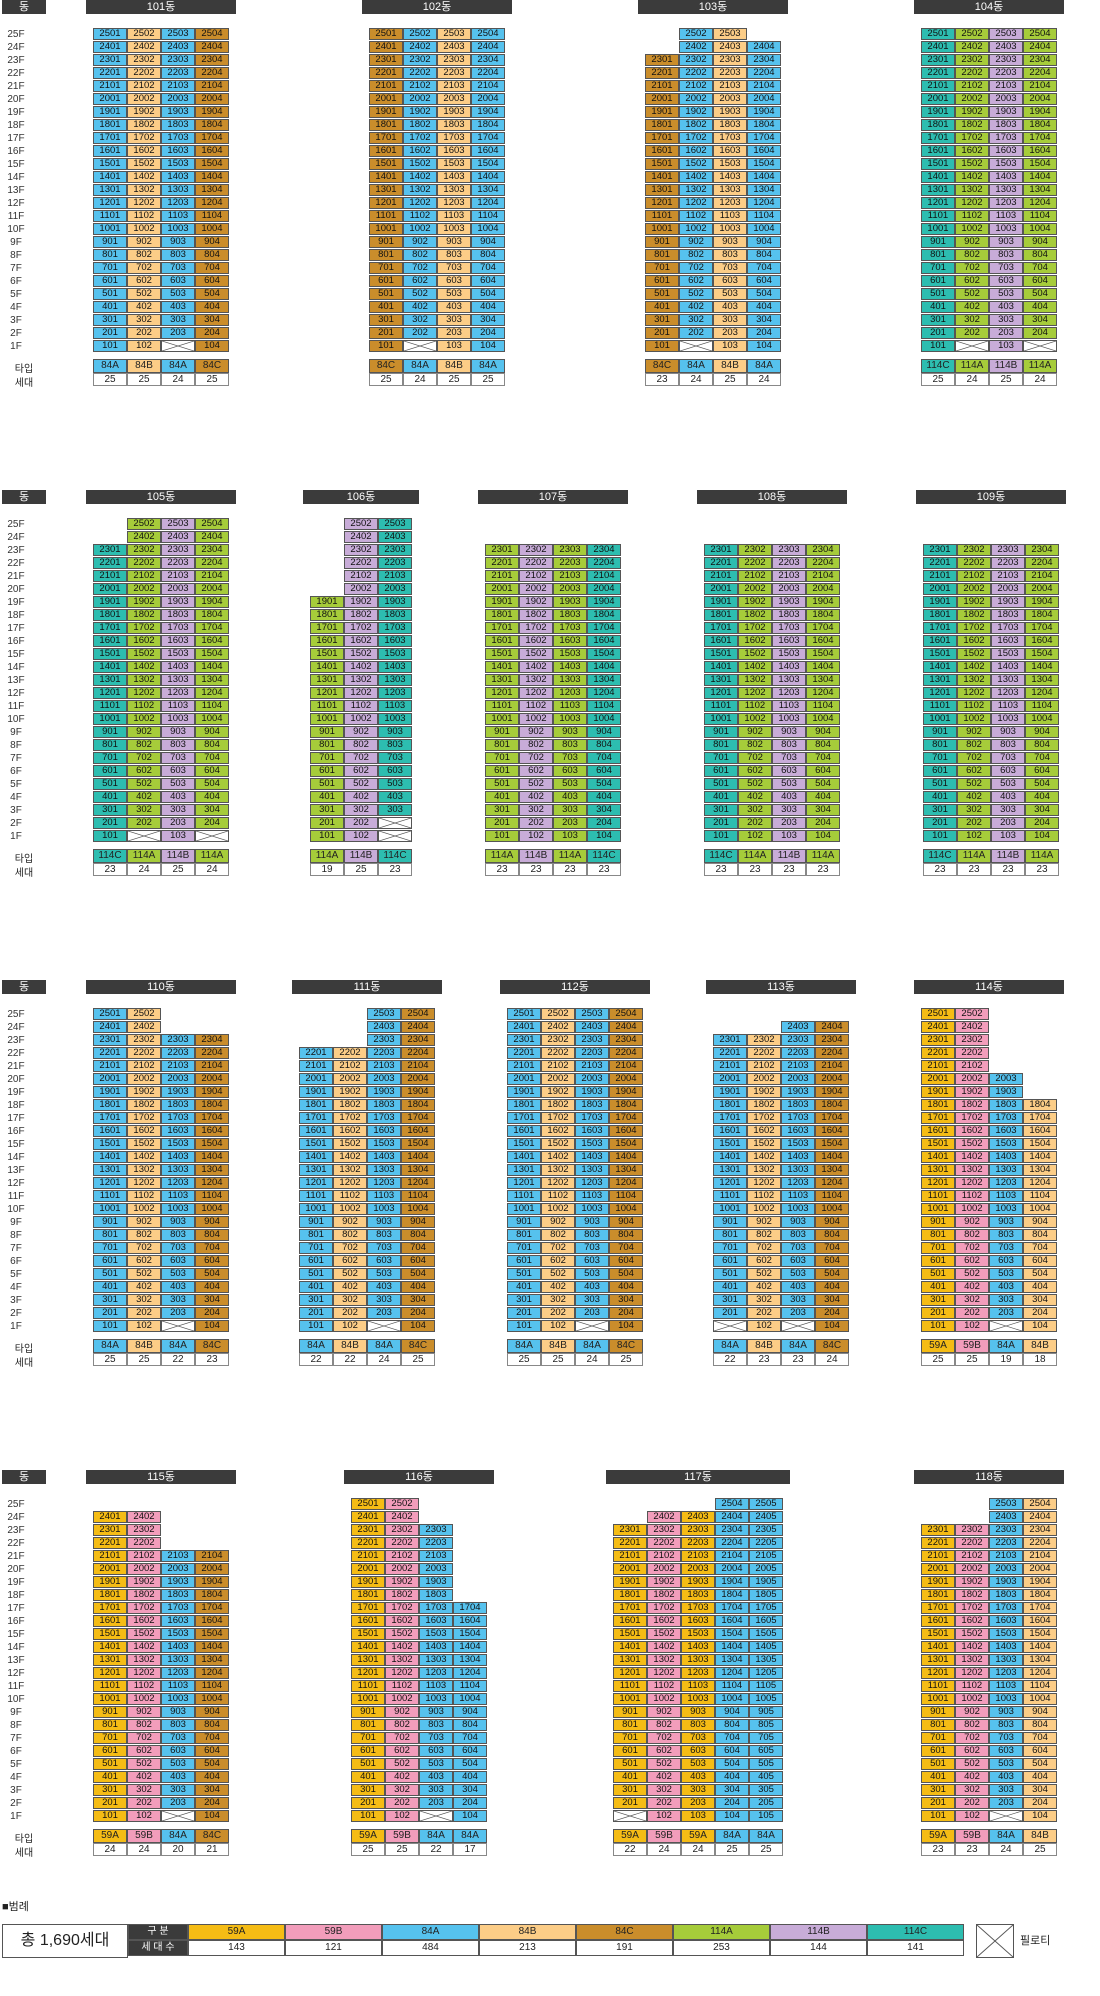  I want to click on unit-cell: 2105, so click(766, 1556).